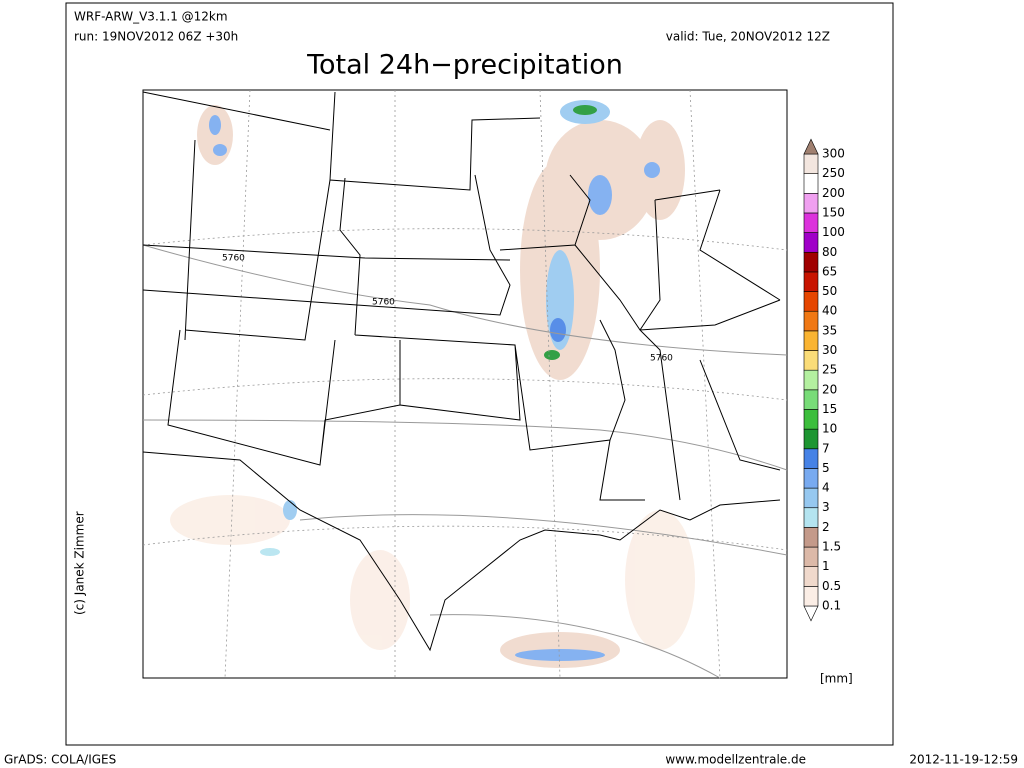 The height and width of the screenshot is (768, 1024). What do you see at coordinates (829, 271) in the screenshot?
I see `colorbar-label: 65` at bounding box center [829, 271].